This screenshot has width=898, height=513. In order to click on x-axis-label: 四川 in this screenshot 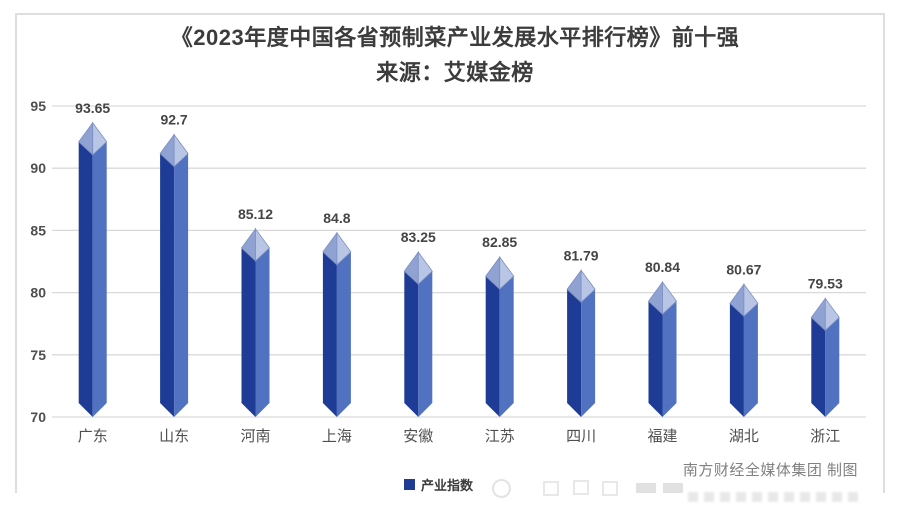, I will do `click(581, 436)`.